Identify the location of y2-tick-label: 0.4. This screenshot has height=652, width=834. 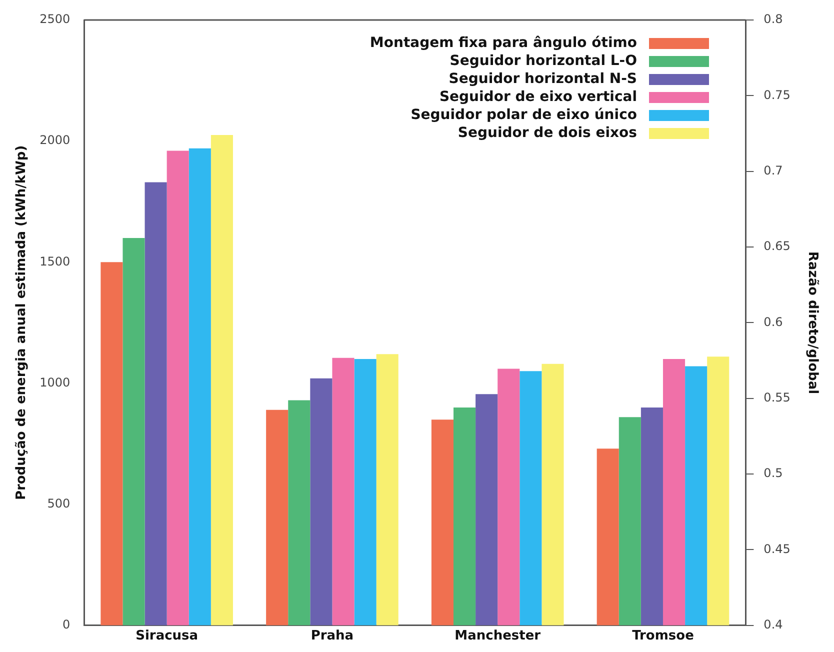
(773, 625).